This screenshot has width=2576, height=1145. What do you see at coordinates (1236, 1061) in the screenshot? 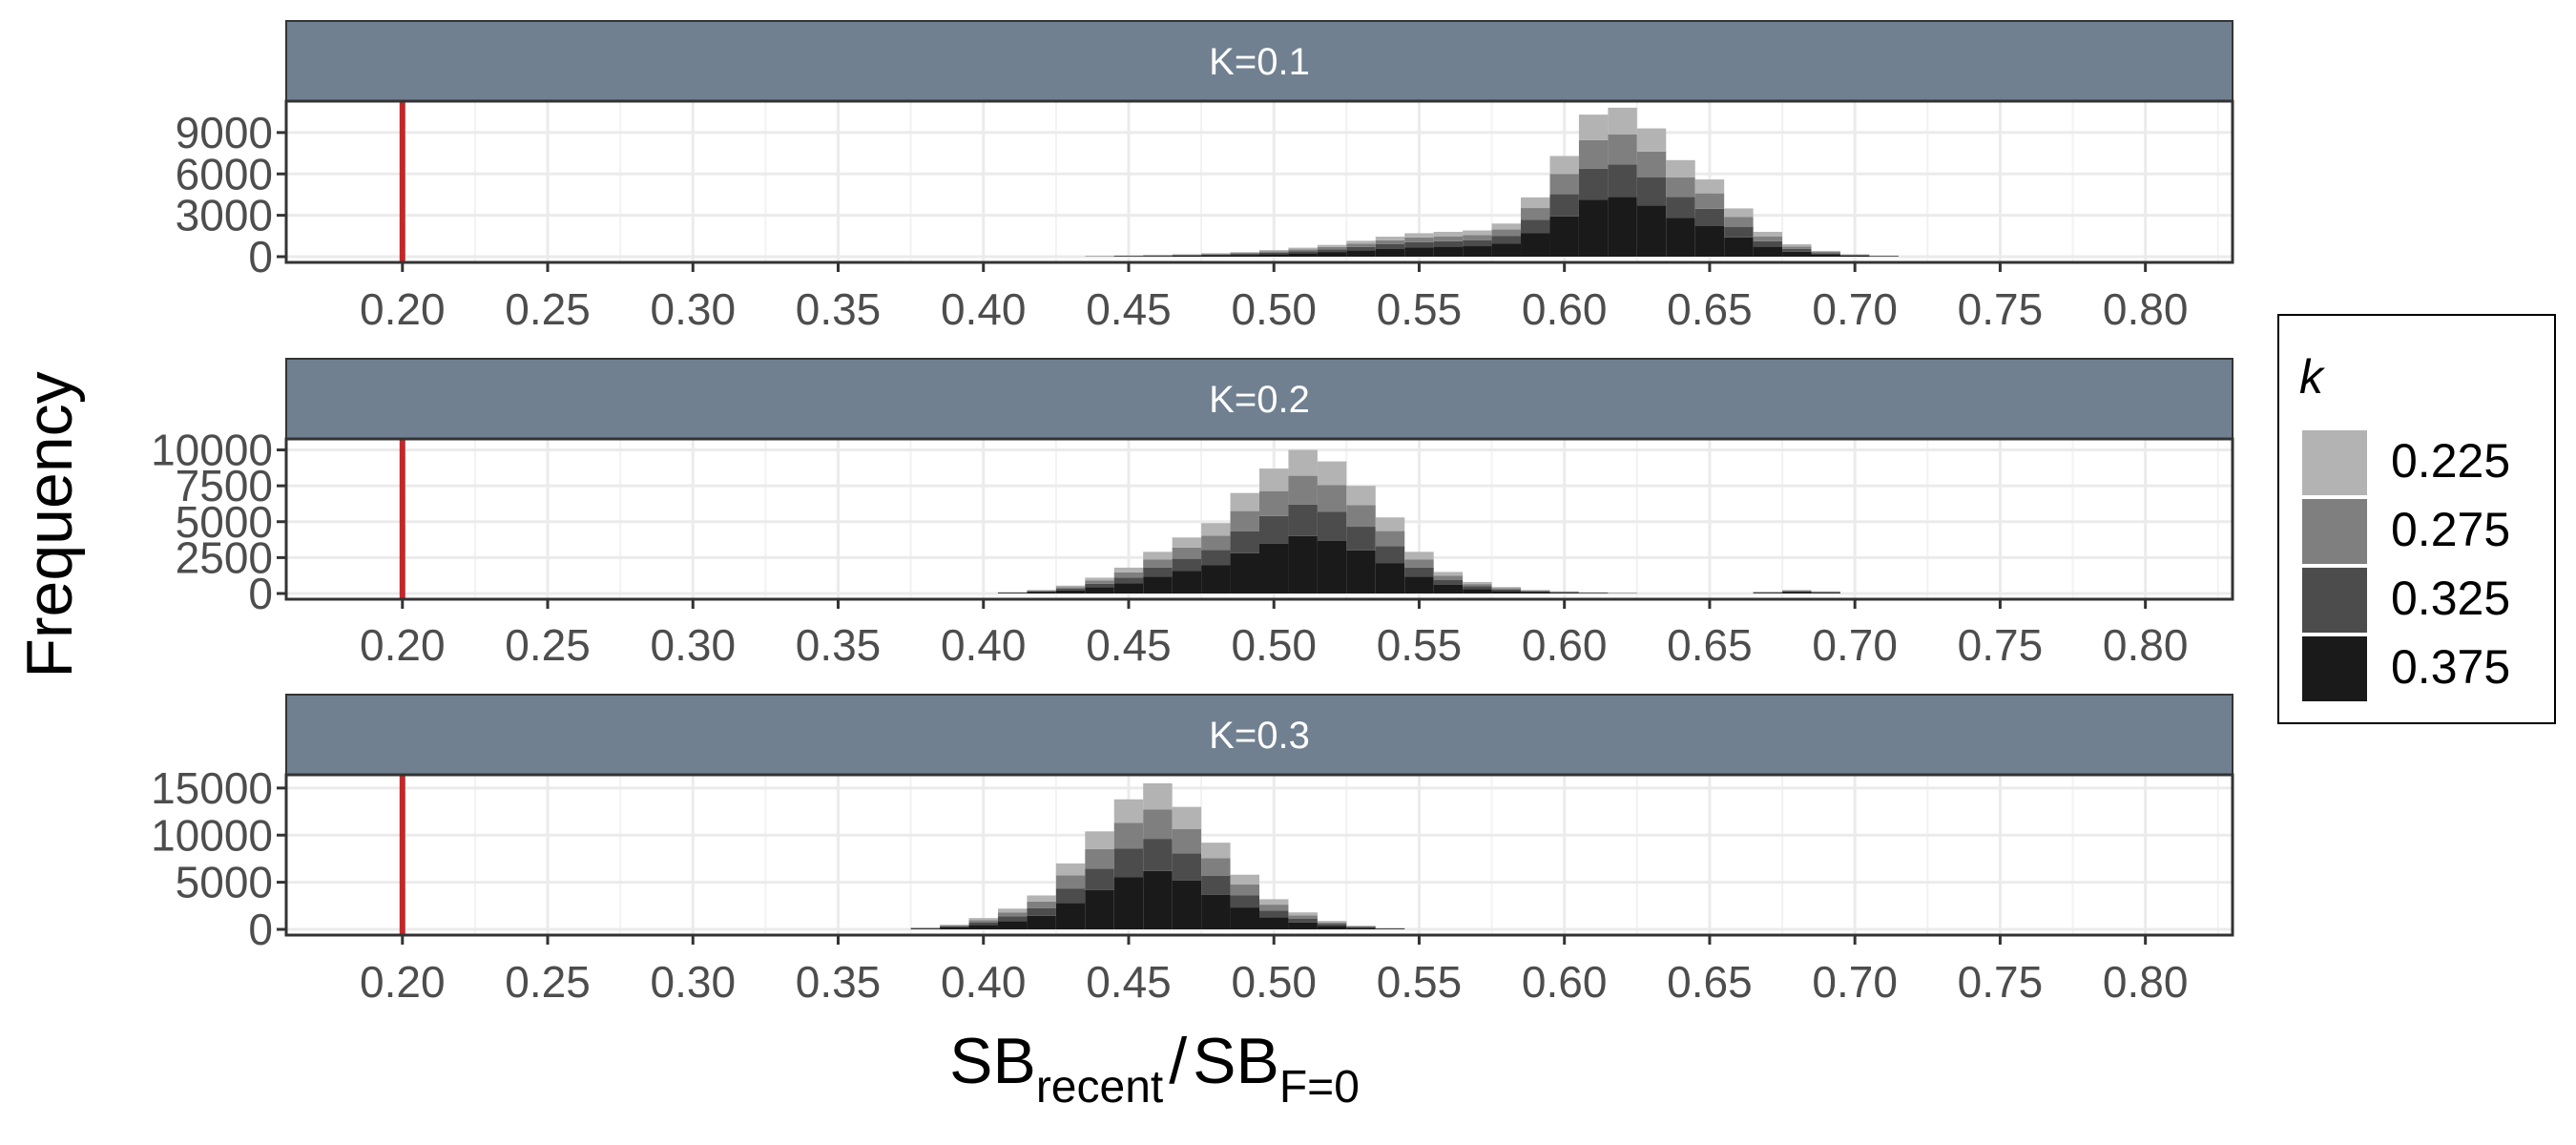
I see `x-axis-title-main2: SB` at bounding box center [1236, 1061].